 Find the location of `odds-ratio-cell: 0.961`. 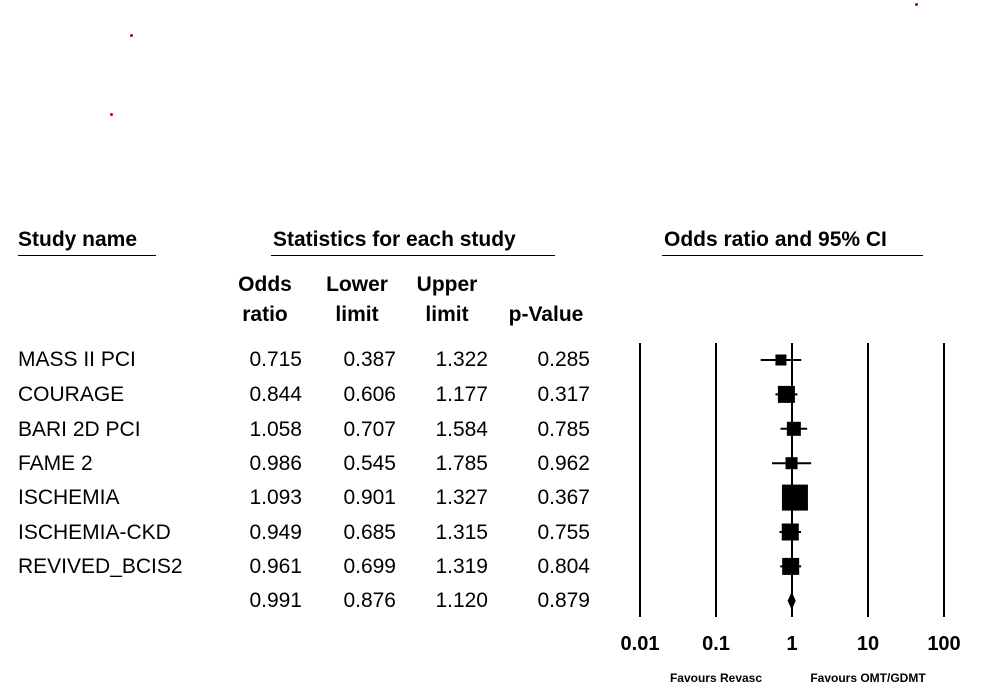

odds-ratio-cell: 0.961 is located at coordinates (275, 566).